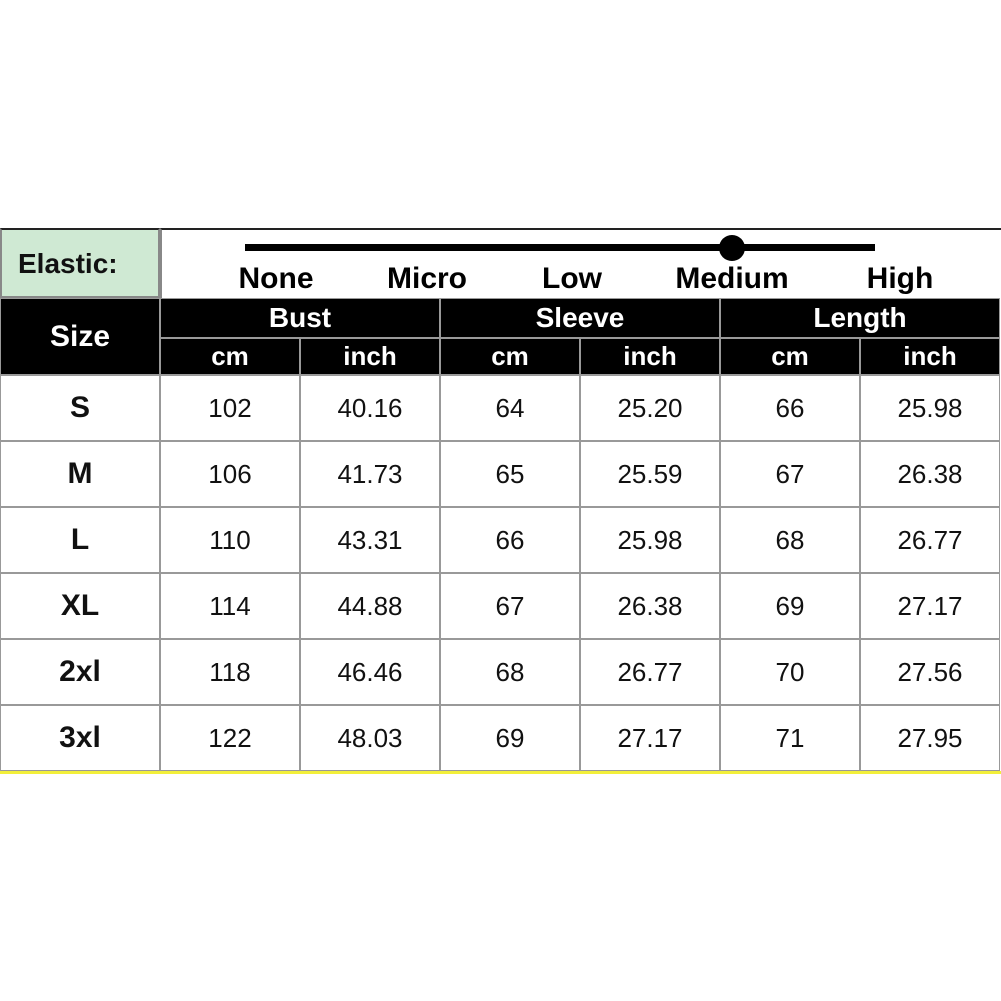  I want to click on value-cell: 64, so click(510, 408).